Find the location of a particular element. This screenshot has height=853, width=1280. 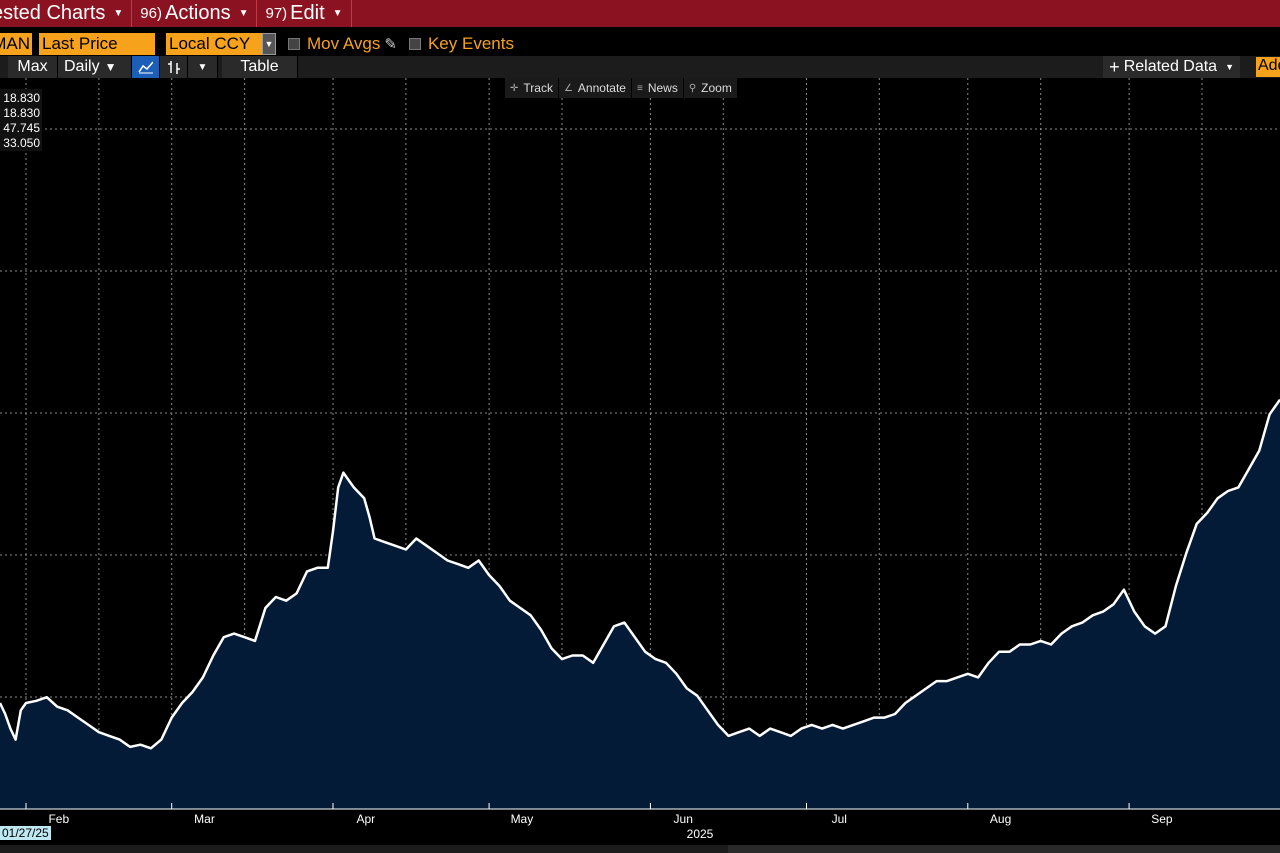

mov-avgs-label: Mov Avgs is located at coordinates (344, 43).